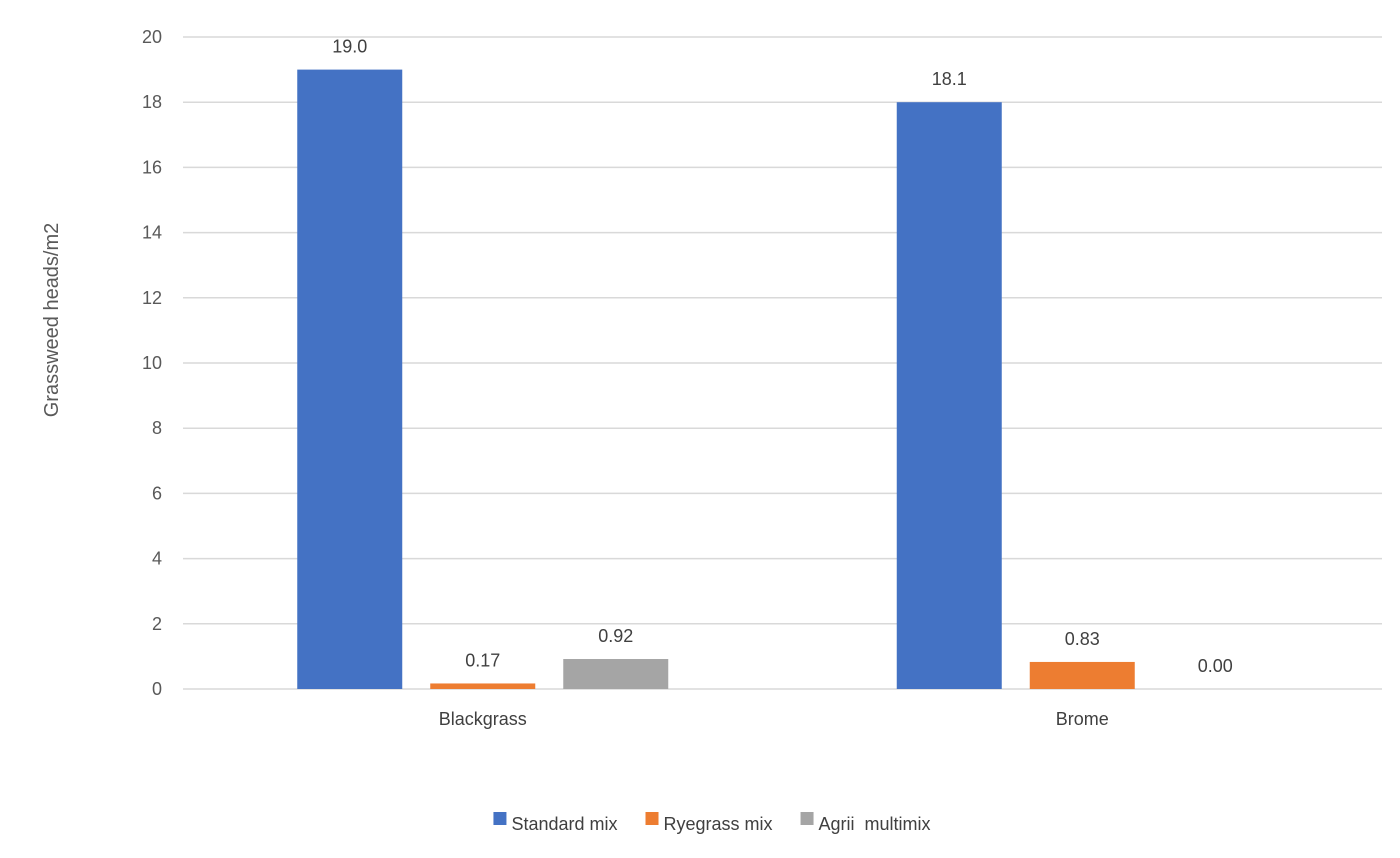 This screenshot has height=858, width=1400. I want to click on legend: Standard mix Ryegrass mix Agrii multimix, so click(712, 823).